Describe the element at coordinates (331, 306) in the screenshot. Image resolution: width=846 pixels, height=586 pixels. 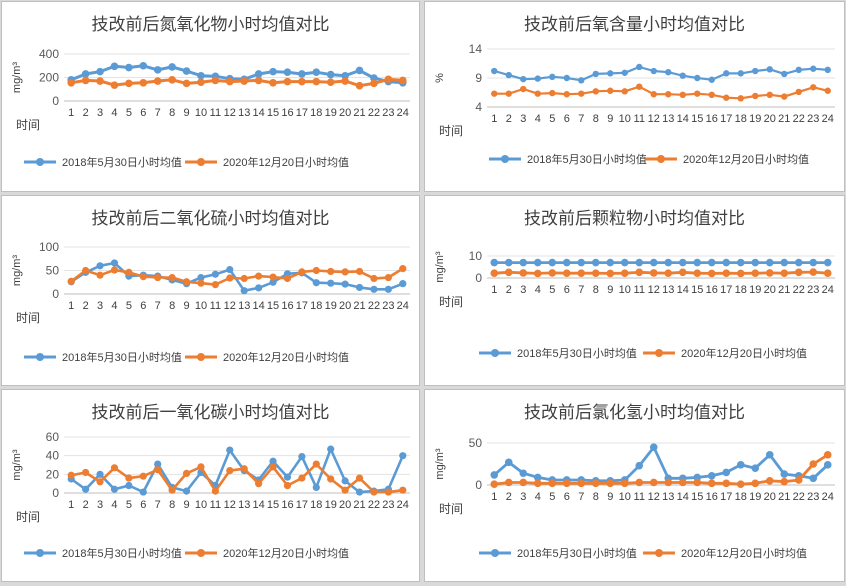
I see `x-tick-label: 19` at that location.